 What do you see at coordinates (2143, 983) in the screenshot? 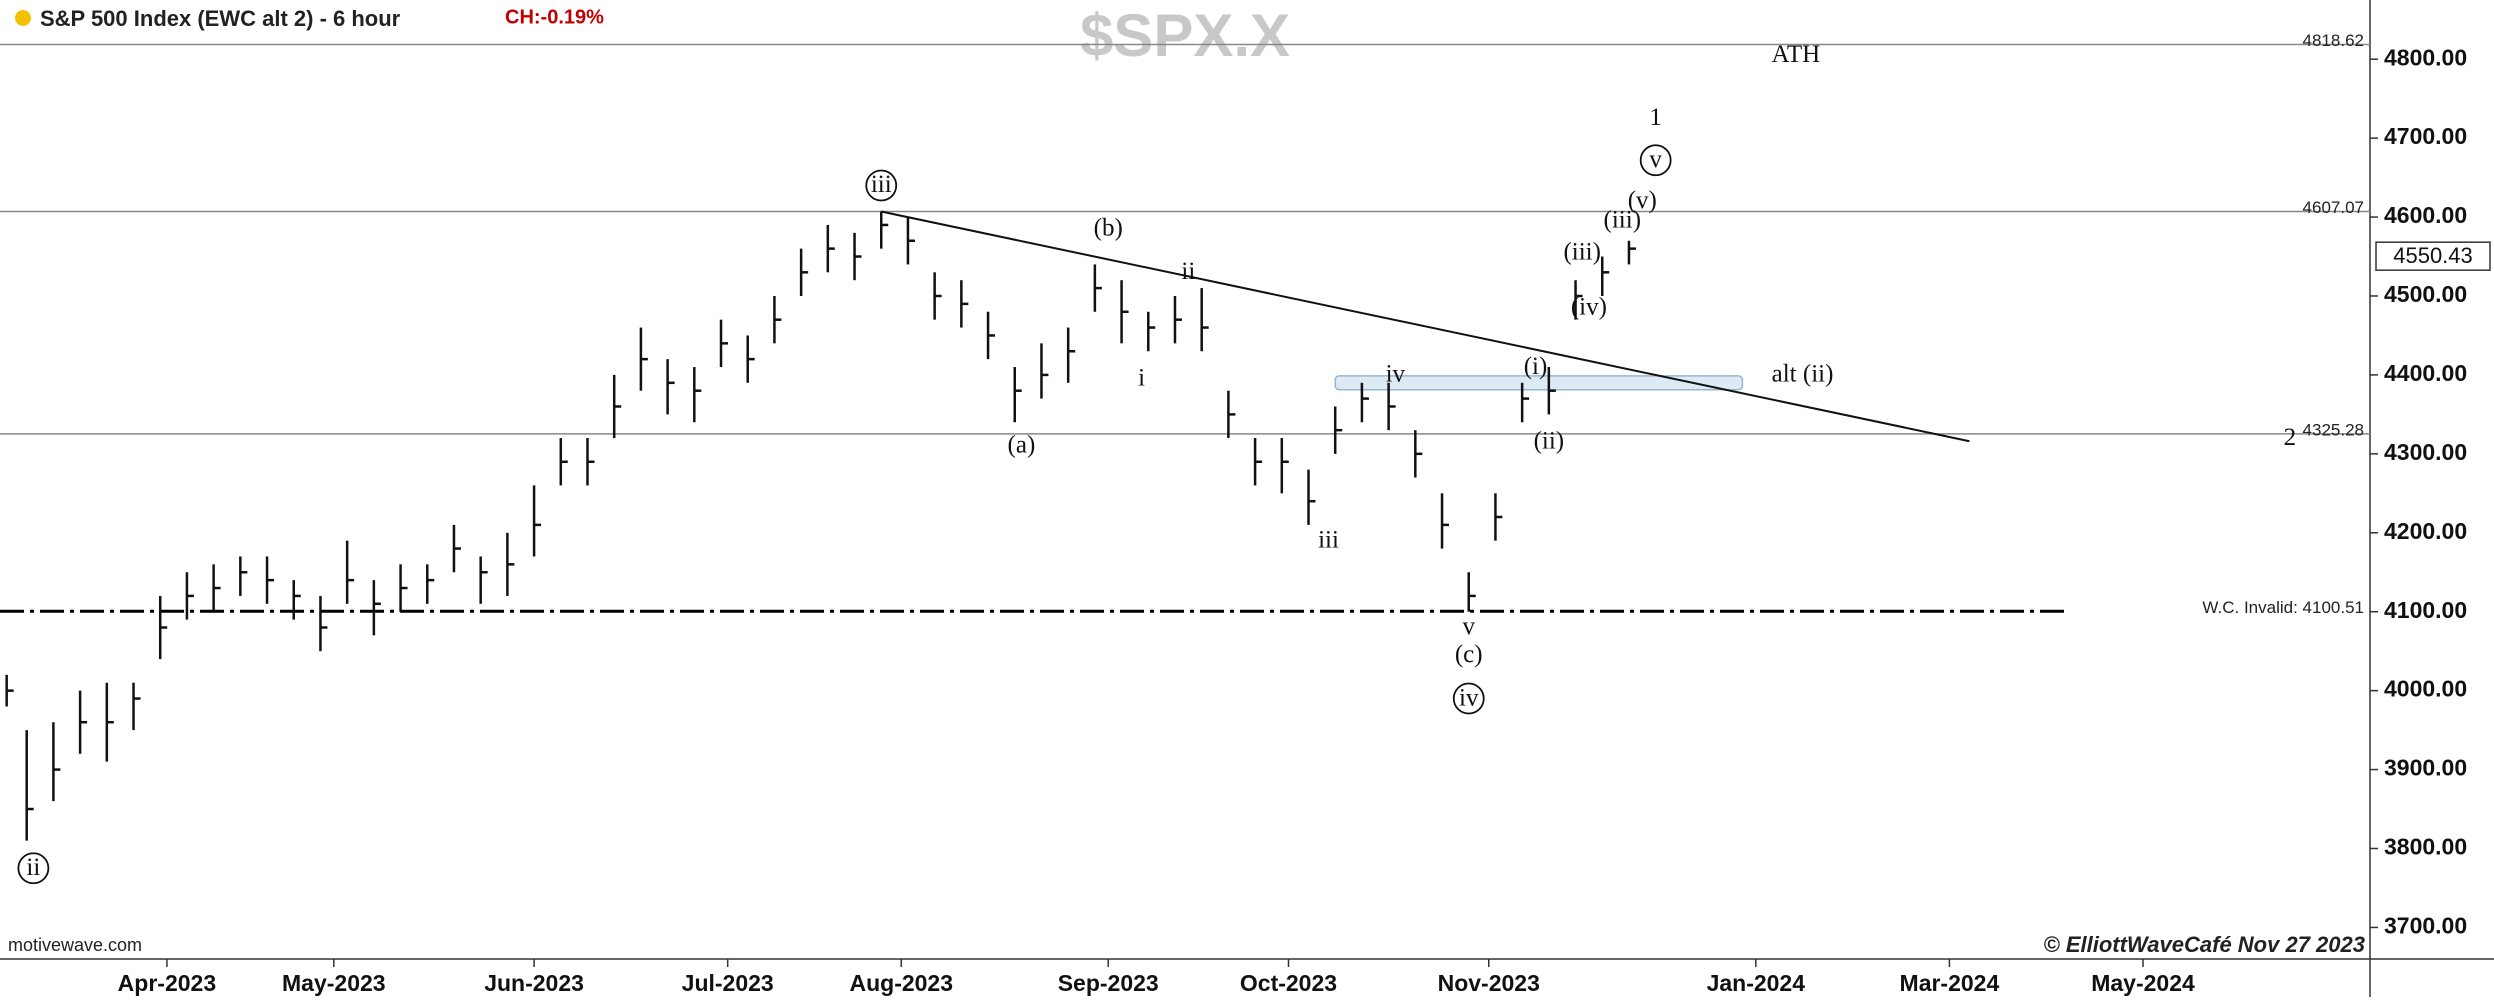
I see `x-tick-label: May-2024` at bounding box center [2143, 983].